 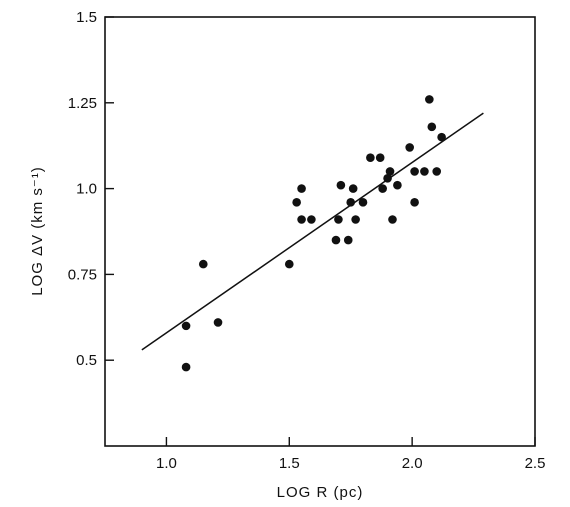 What do you see at coordinates (535, 463) in the screenshot?
I see `x-tick-label: 2.5` at bounding box center [535, 463].